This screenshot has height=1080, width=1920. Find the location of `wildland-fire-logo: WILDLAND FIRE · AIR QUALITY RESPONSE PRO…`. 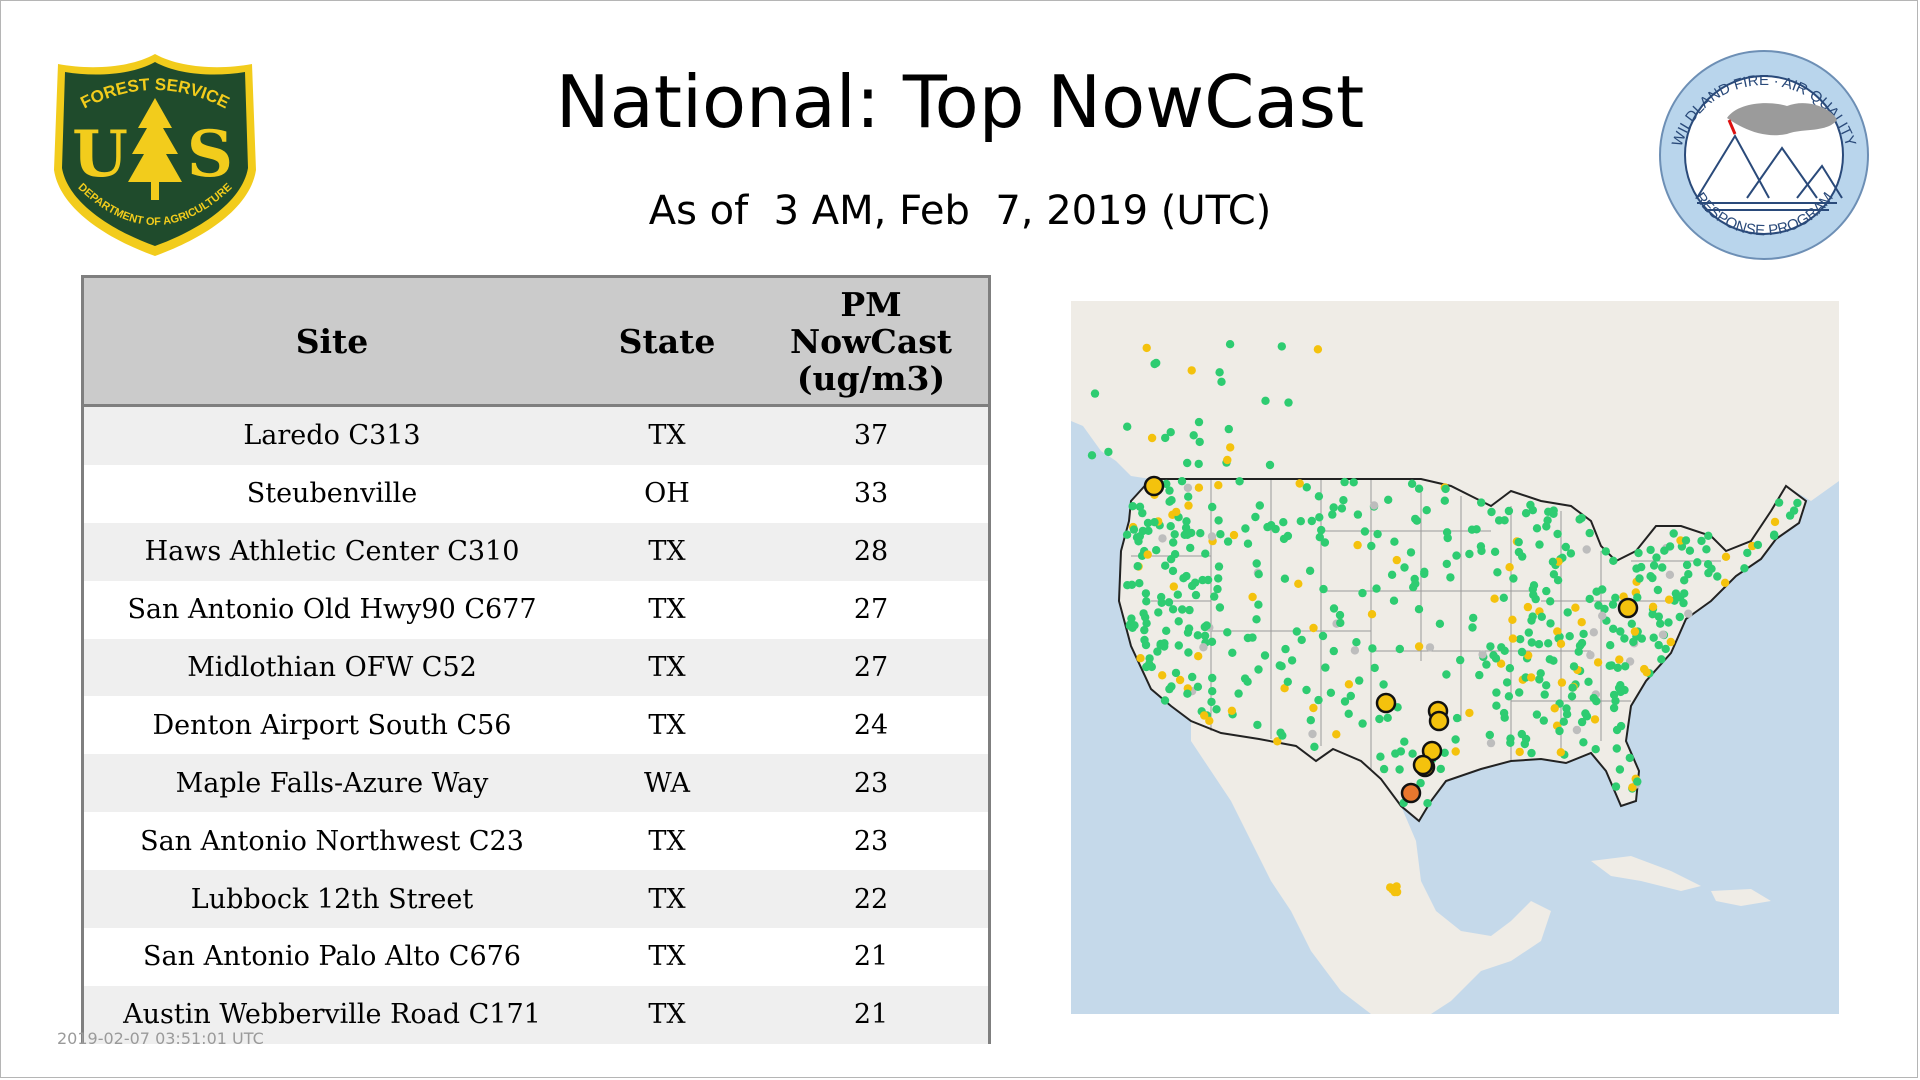

wildland-fire-logo: WILDLAND FIRE · AIR QUALITY RESPONSE PRO… is located at coordinates (1764, 155).